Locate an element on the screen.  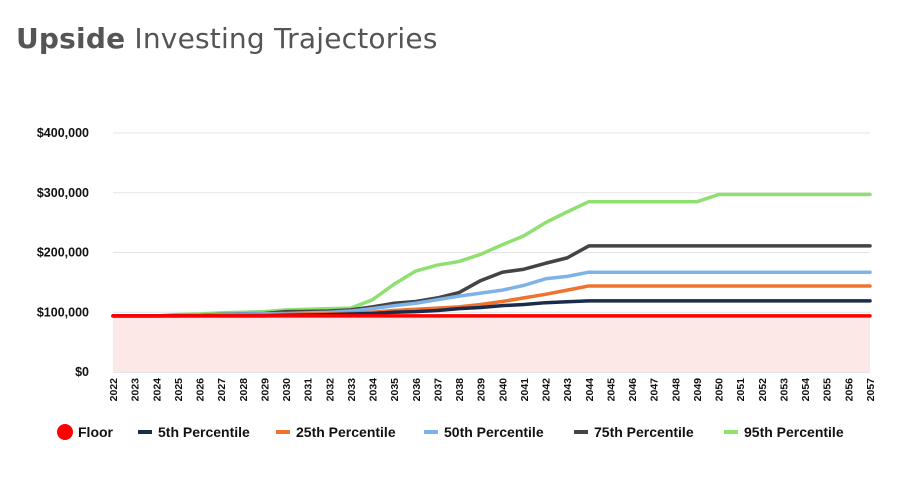
x-tick-label: 2048 is located at coordinates (676, 390).